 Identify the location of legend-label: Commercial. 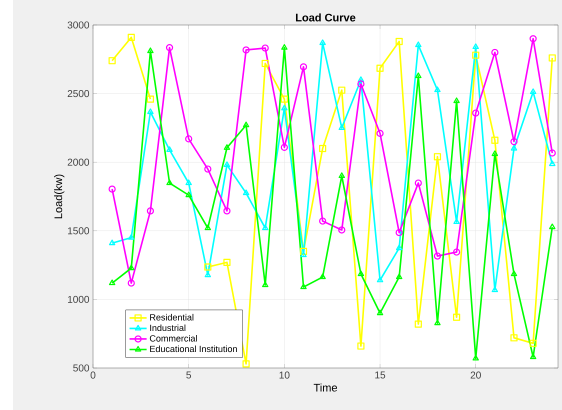
(173, 338).